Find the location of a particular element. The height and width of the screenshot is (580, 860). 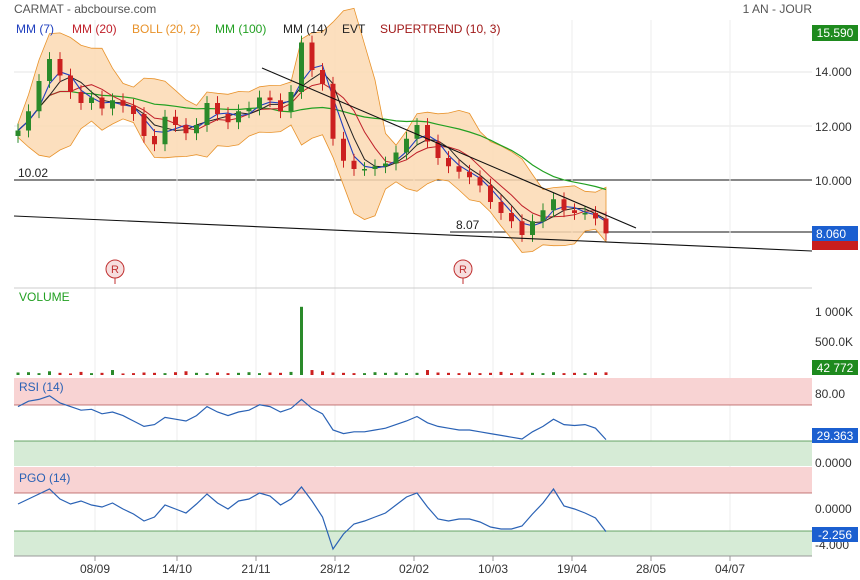

rsi-last-value: 29.363 is located at coordinates (835, 436).